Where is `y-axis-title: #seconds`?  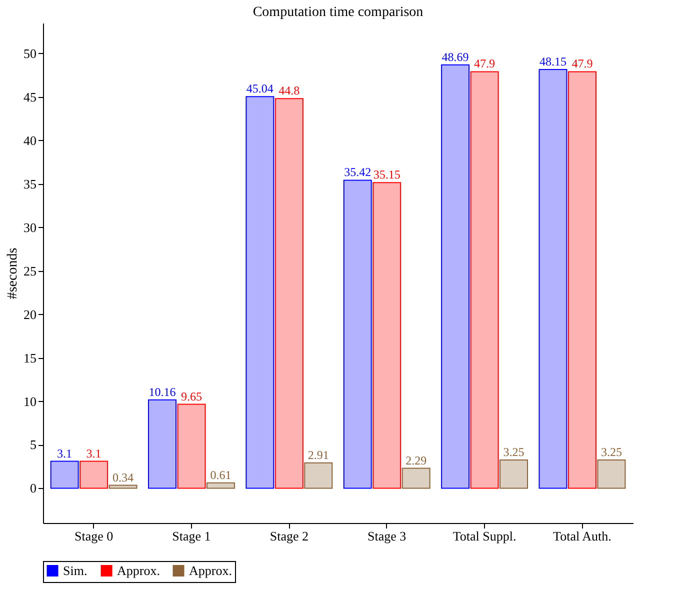
y-axis-title: #seconds is located at coordinates (13, 274).